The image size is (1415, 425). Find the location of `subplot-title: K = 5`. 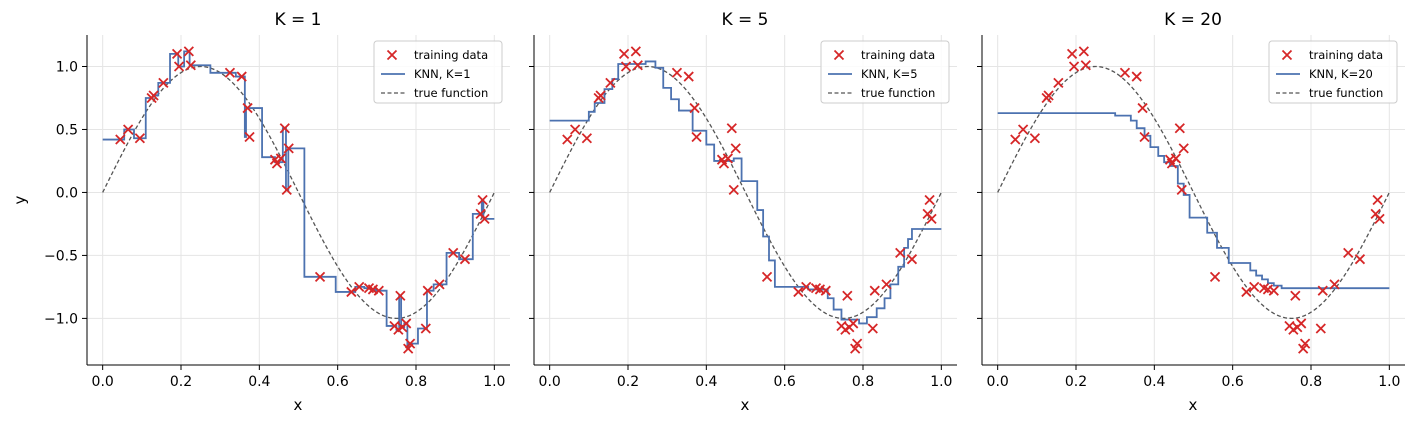

subplot-title: K = 5 is located at coordinates (744, 20).